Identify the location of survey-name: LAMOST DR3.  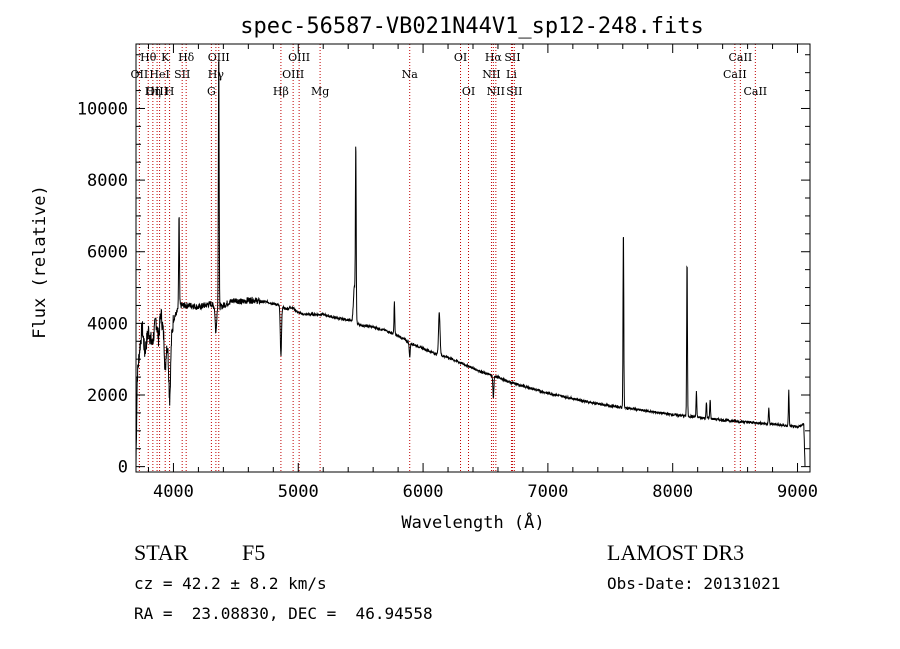
(676, 552).